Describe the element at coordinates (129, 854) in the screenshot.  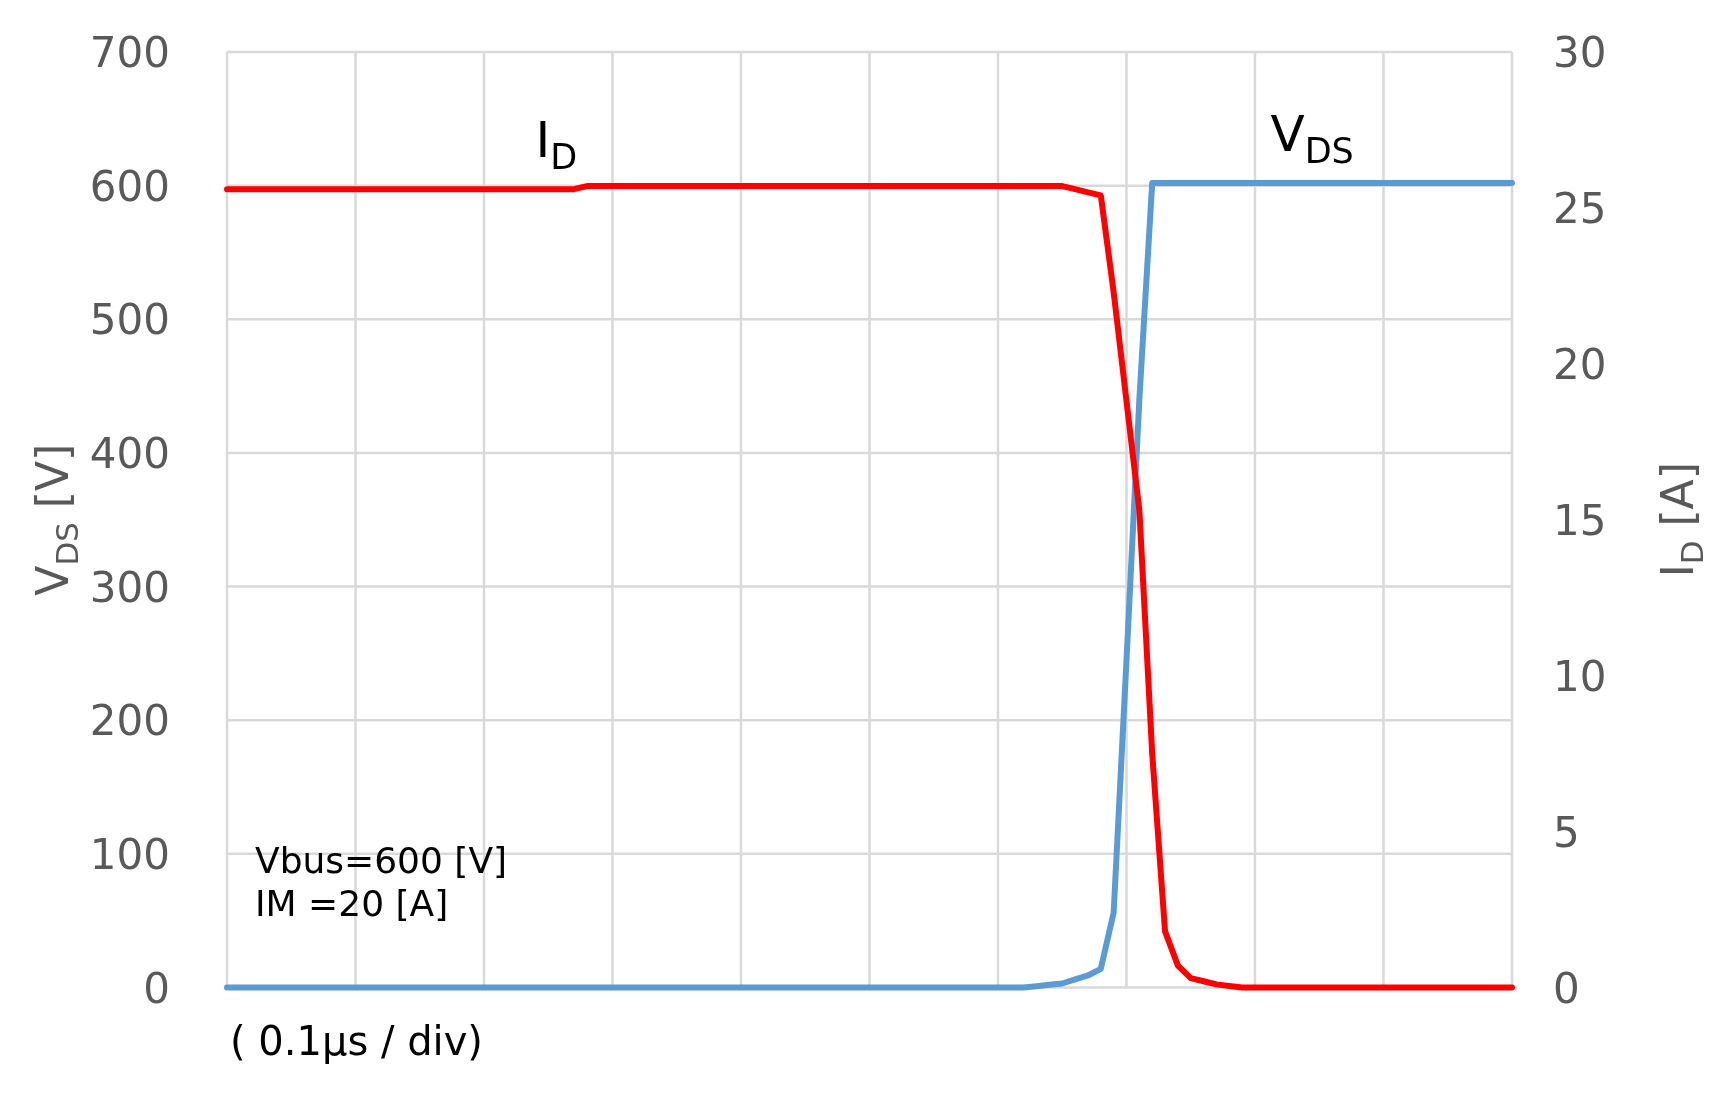
I see `y-tick-label: 100` at that location.